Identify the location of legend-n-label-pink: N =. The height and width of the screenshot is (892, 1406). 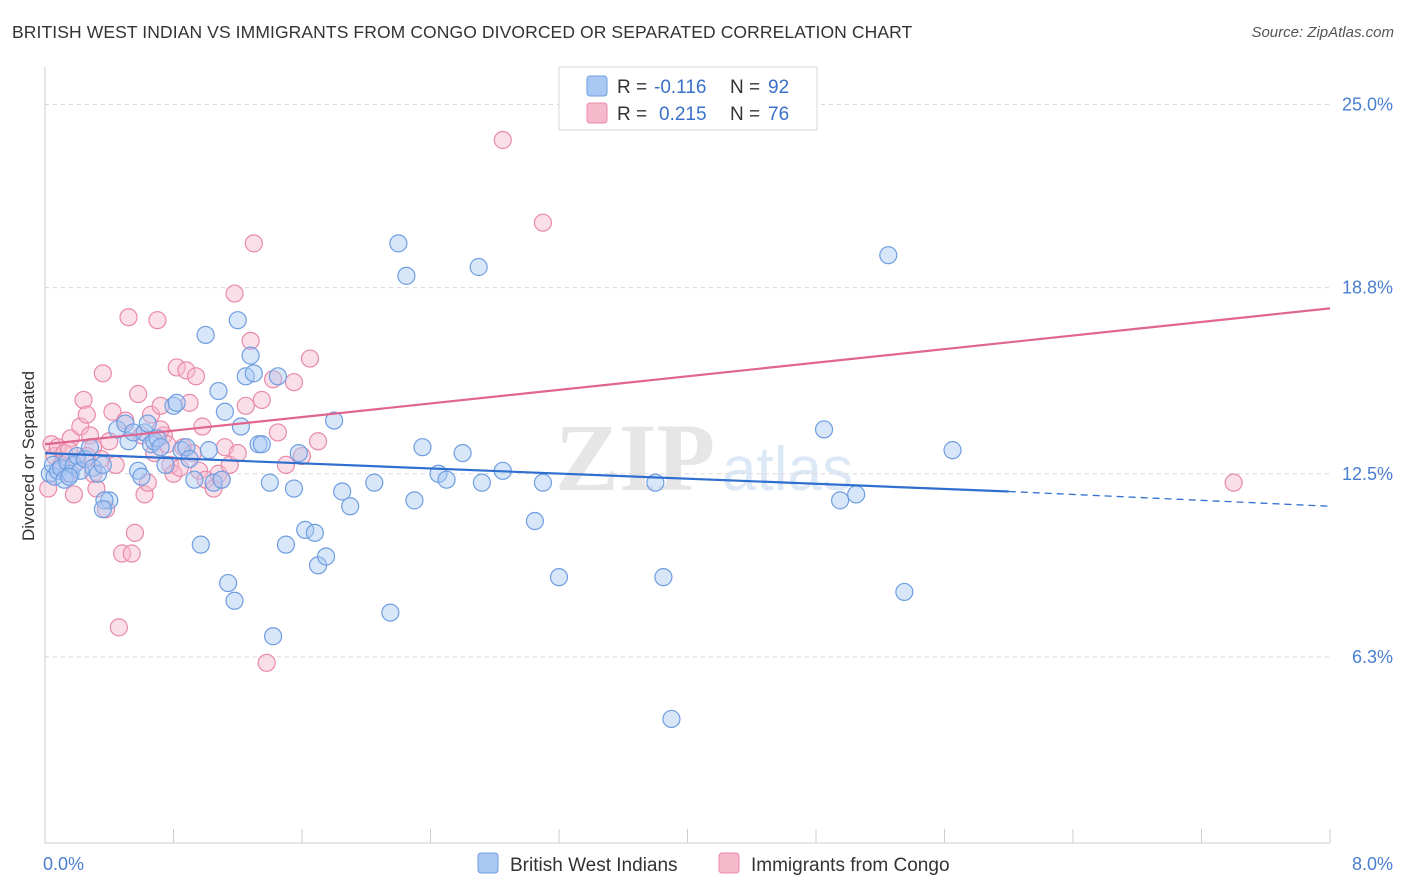
(745, 114).